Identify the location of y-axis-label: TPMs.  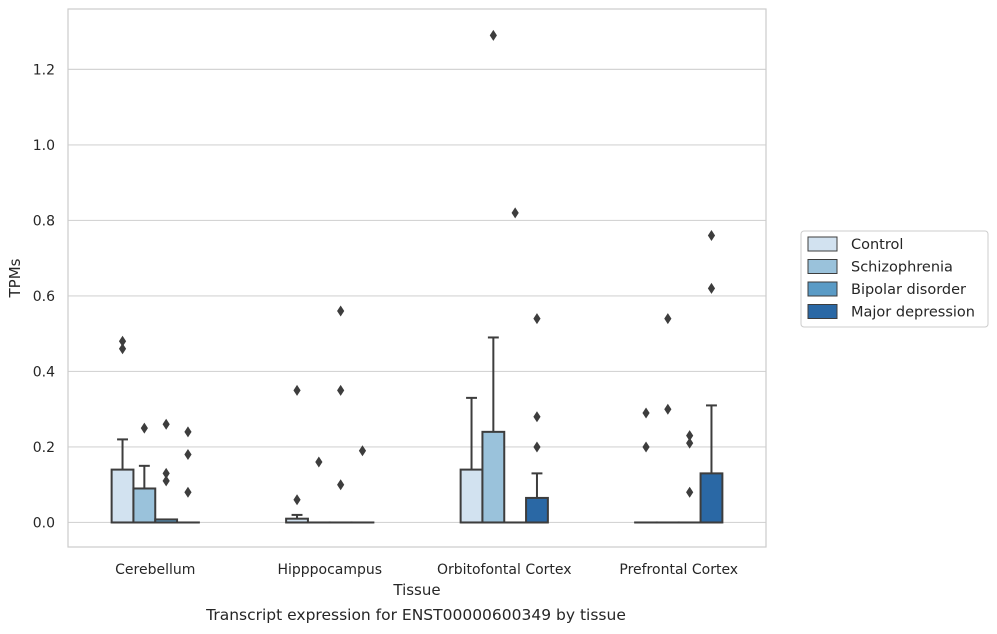
(15, 278).